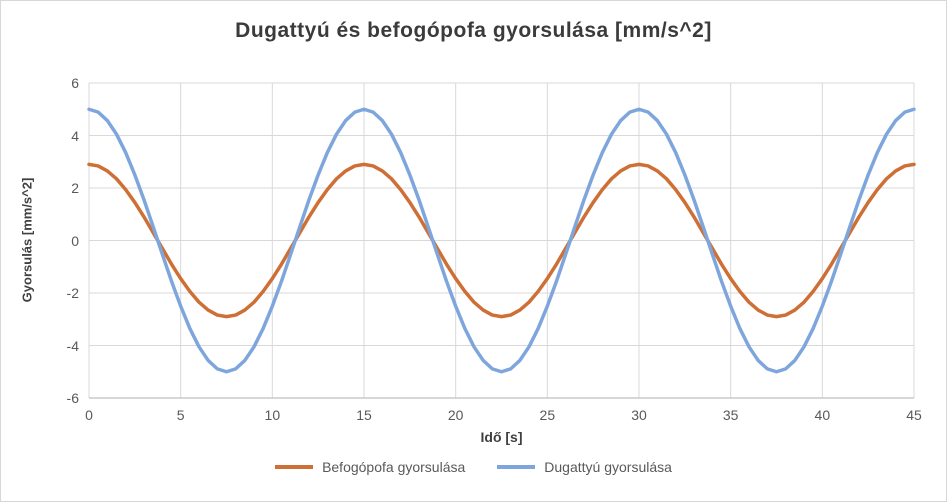 The image size is (947, 502). I want to click on legend-swatch-dugattyu, so click(516, 467).